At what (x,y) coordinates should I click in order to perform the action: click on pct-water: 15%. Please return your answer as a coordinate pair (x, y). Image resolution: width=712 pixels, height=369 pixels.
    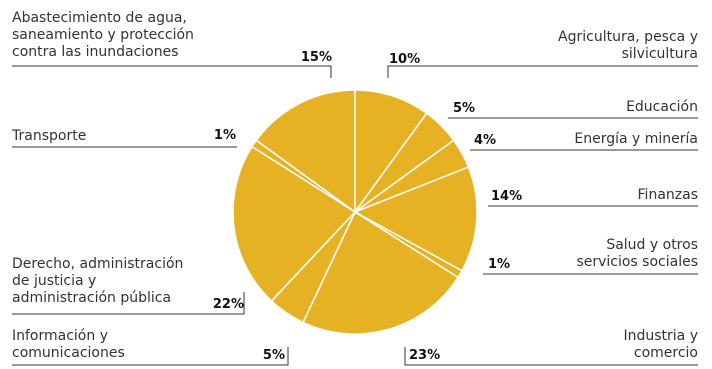
    Looking at the image, I should click on (316, 58).